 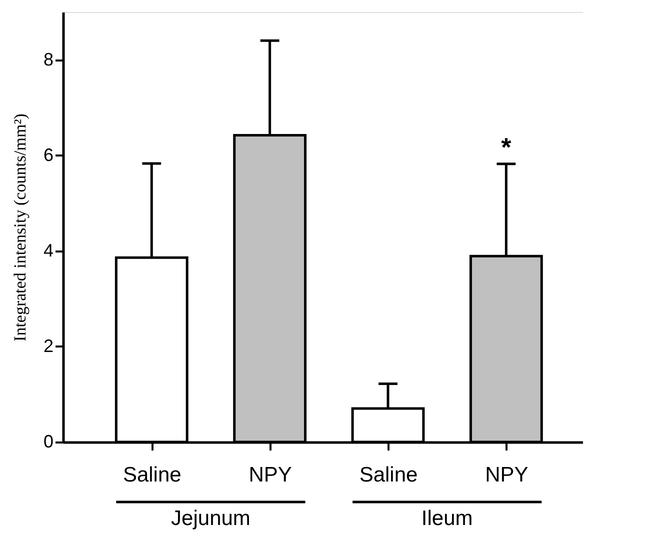 I want to click on text: Ileum, so click(x=447, y=518).